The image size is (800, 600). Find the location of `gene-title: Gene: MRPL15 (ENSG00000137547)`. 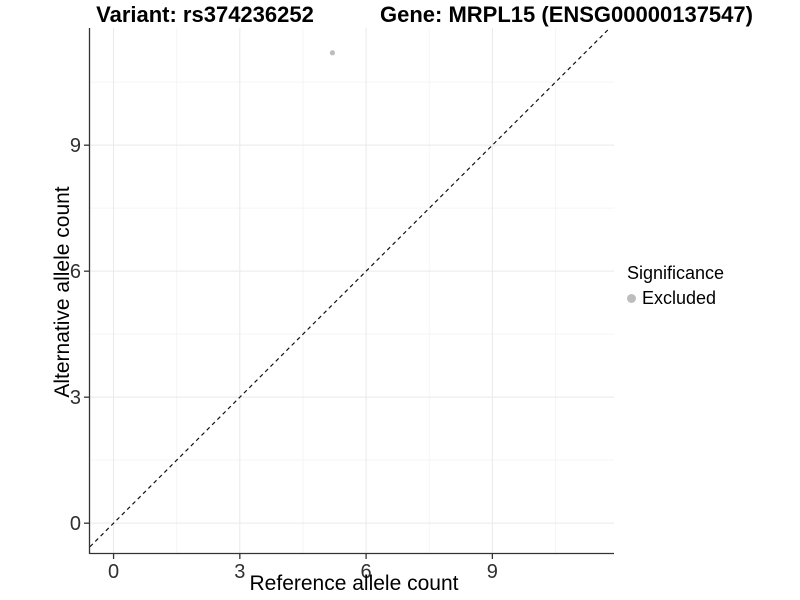

gene-title: Gene: MRPL15 (ENSG00000137547) is located at coordinates (566, 14).